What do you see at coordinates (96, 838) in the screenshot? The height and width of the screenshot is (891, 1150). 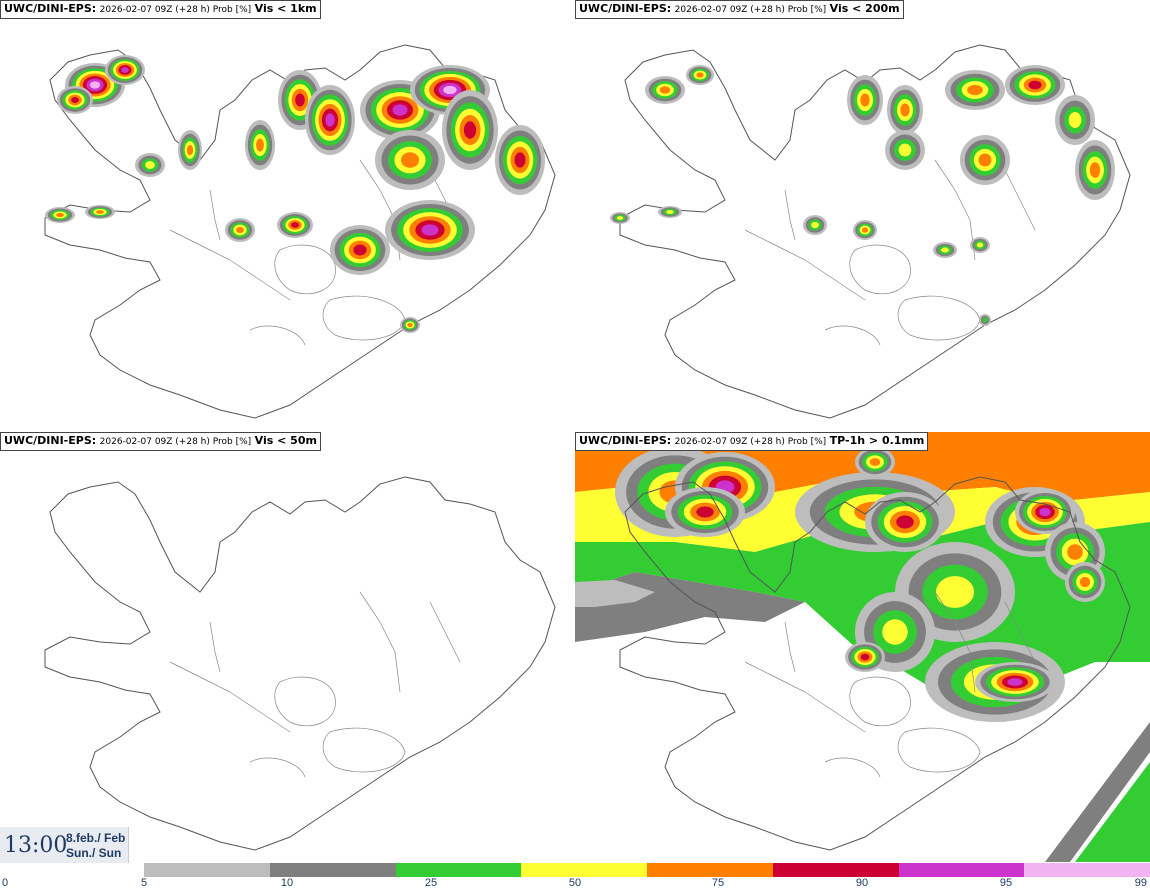 I see `valid-date: 8.feb./ Feb` at bounding box center [96, 838].